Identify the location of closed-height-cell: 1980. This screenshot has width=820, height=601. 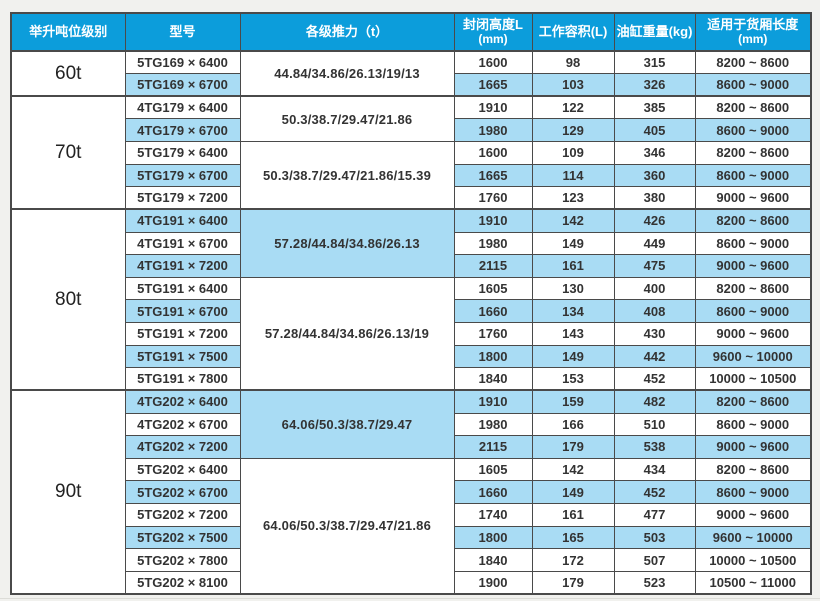
(493, 130).